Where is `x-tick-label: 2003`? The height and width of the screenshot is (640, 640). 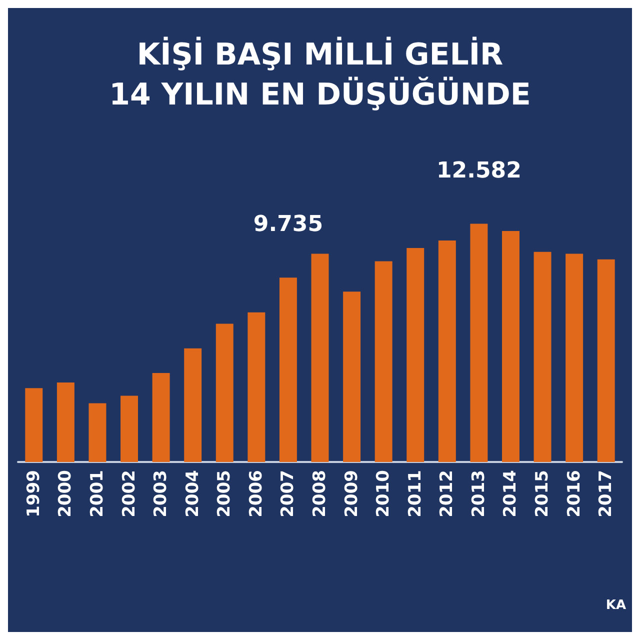 x-tick-label: 2003 is located at coordinates (161, 494).